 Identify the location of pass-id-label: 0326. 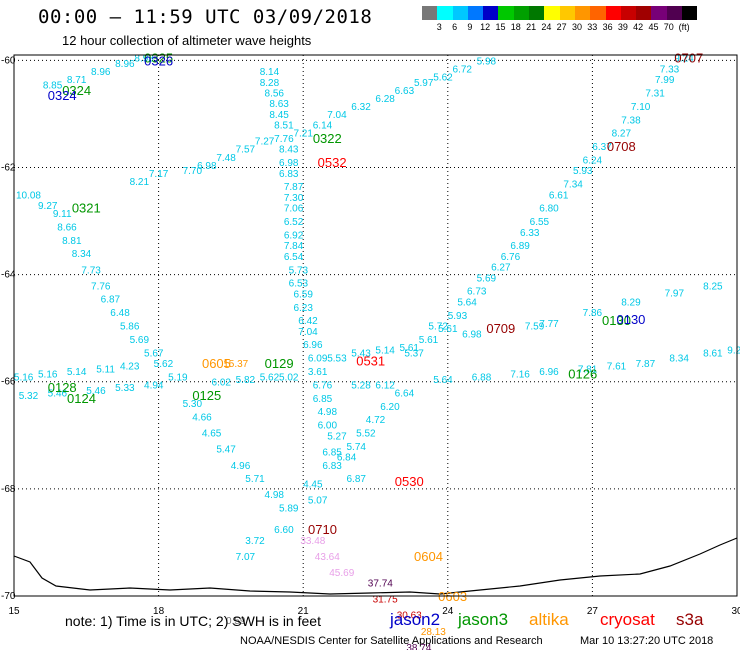
(158, 60).